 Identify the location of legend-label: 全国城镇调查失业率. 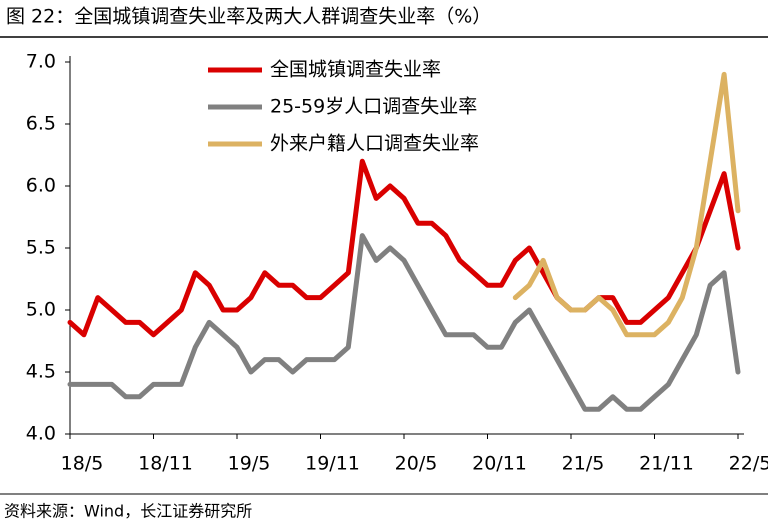
(355, 70).